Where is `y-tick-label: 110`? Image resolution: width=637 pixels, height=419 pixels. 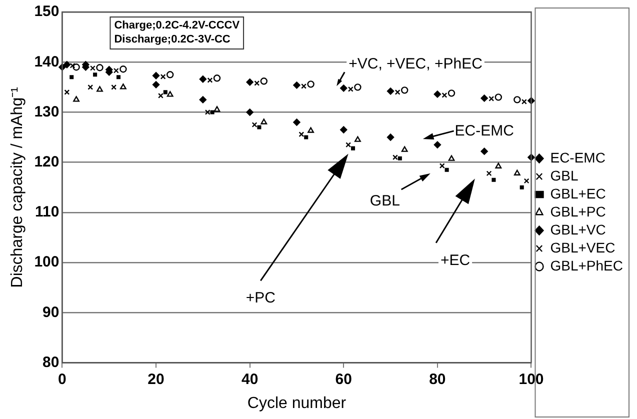 y-tick-label: 110 is located at coordinates (47, 212).